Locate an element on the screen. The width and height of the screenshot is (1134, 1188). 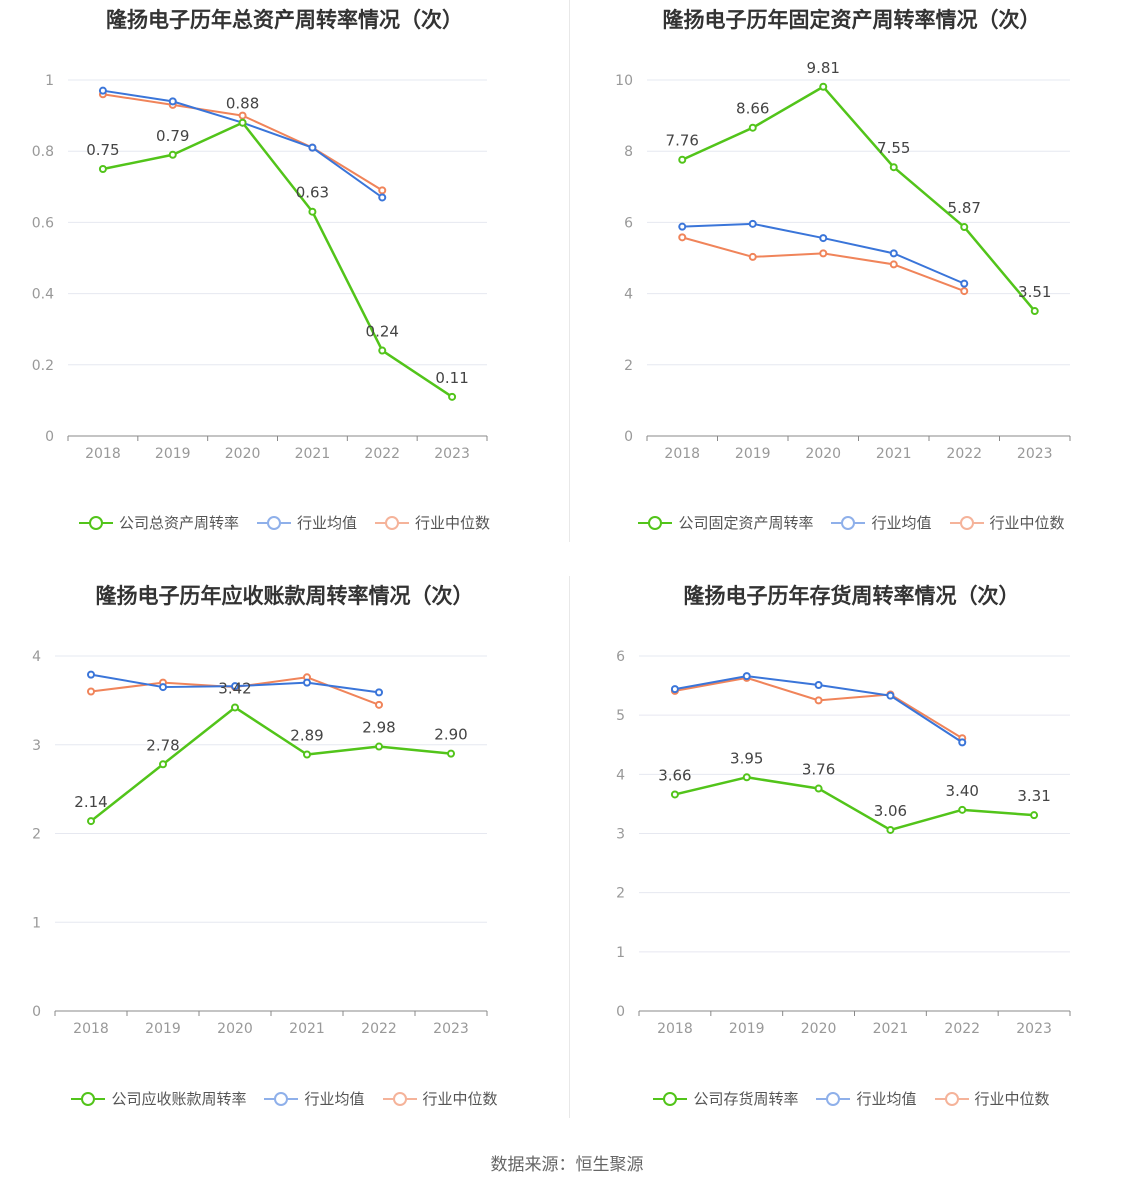
data-label: 3.76 is located at coordinates (818, 770).